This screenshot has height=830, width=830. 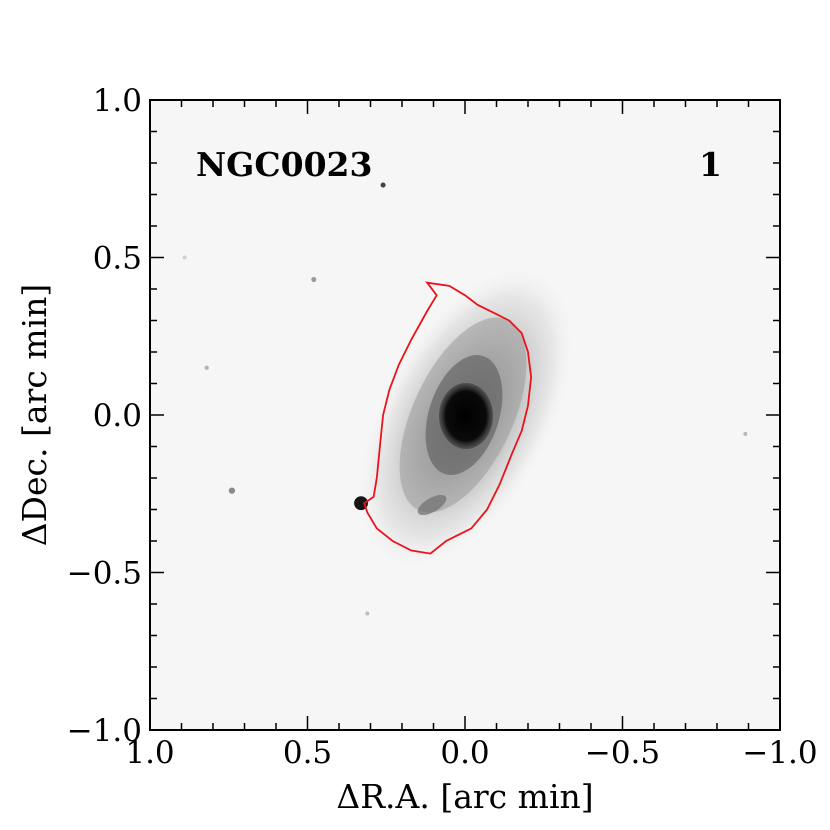 What do you see at coordinates (710, 164) in the screenshot?
I see `panel-number-label: 1` at bounding box center [710, 164].